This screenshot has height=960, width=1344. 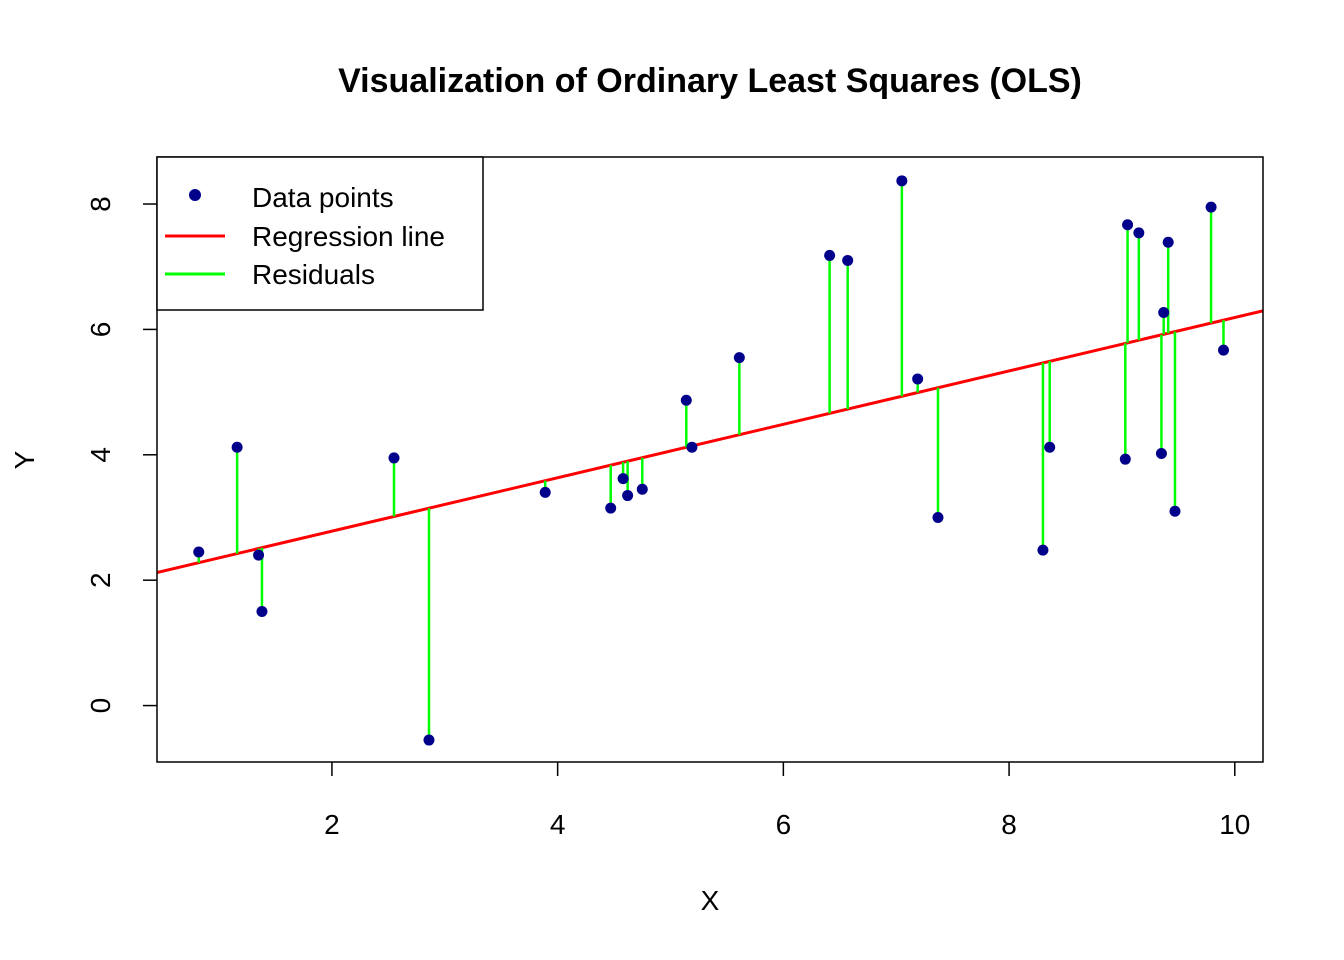 What do you see at coordinates (100, 330) in the screenshot?
I see `y-tick-label: 6` at bounding box center [100, 330].